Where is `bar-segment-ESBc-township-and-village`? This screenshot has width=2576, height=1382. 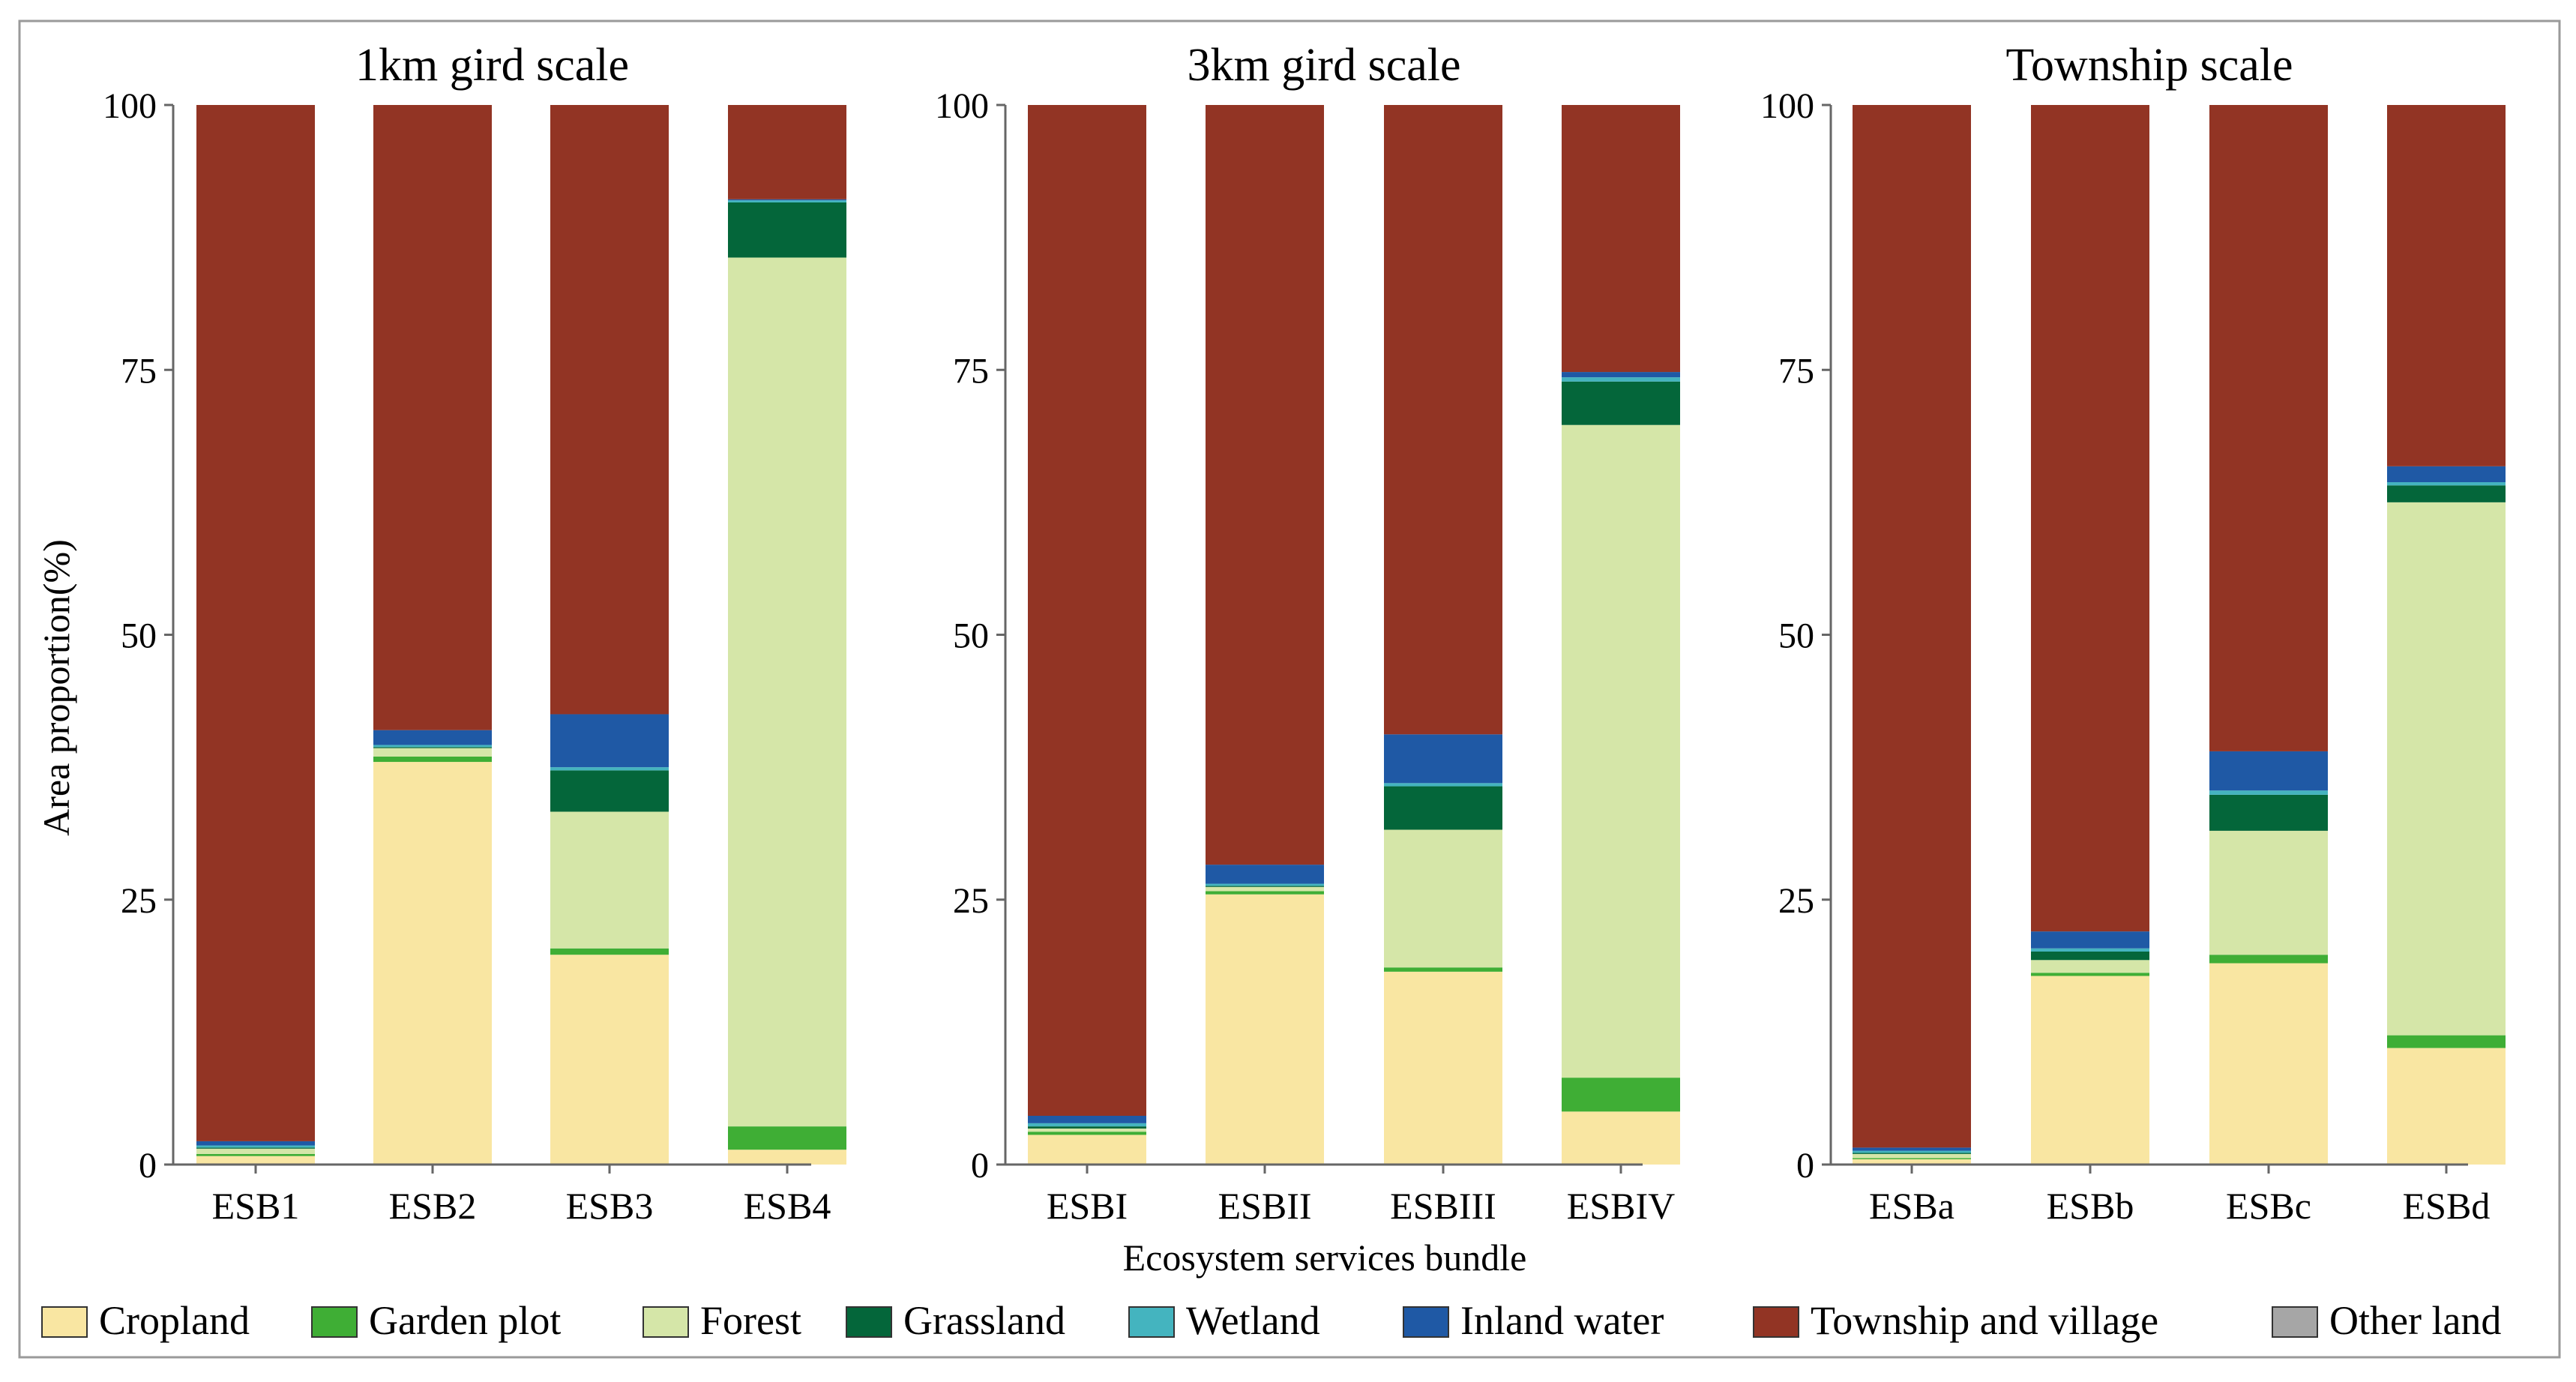
bar-segment-ESBc-township-and-village is located at coordinates (2268, 428).